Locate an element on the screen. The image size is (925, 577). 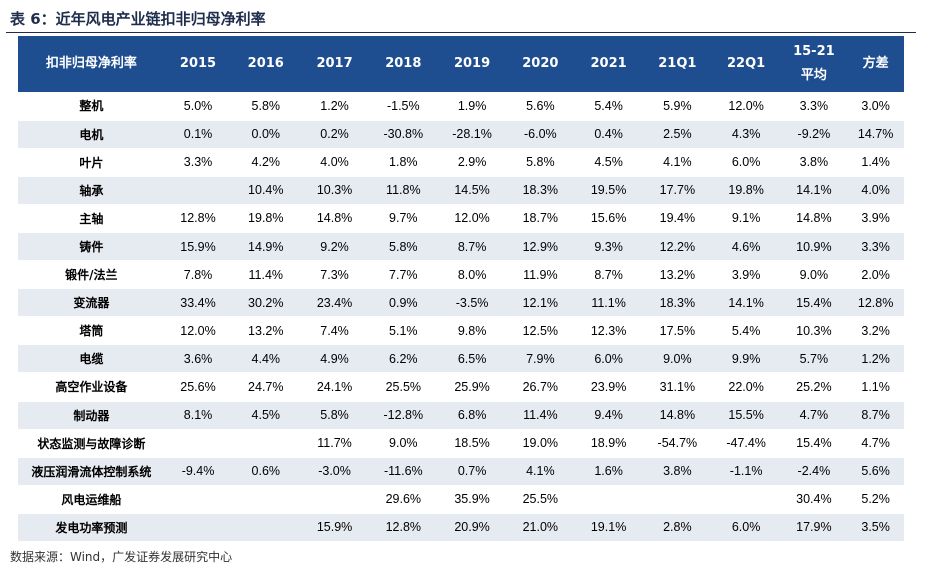
table-cell: 5.1% is located at coordinates (403, 331).